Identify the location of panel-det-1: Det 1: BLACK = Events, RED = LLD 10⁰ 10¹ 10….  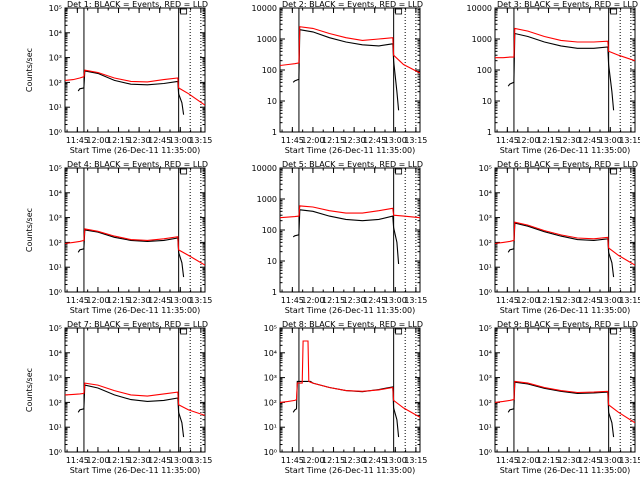
(118, 77).